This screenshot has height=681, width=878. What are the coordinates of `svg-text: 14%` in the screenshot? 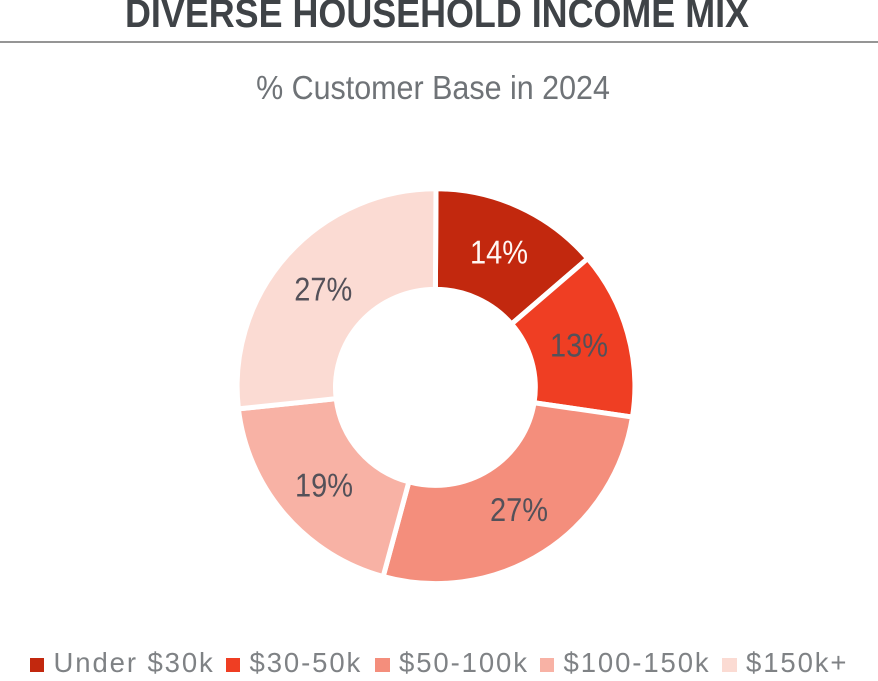 It's located at (499, 252).